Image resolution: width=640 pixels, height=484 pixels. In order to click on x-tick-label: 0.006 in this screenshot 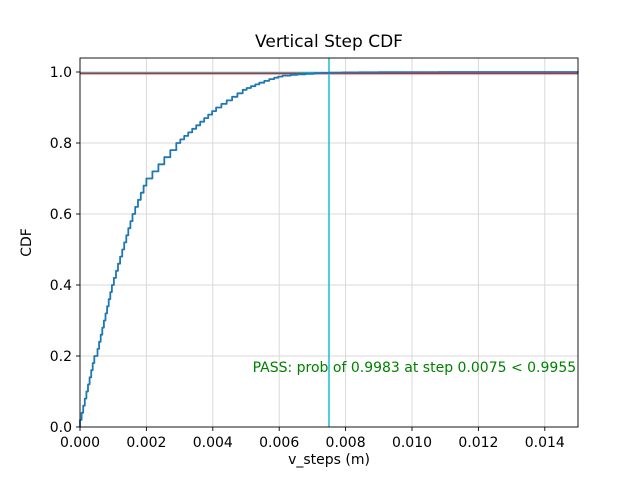, I will do `click(279, 443)`.